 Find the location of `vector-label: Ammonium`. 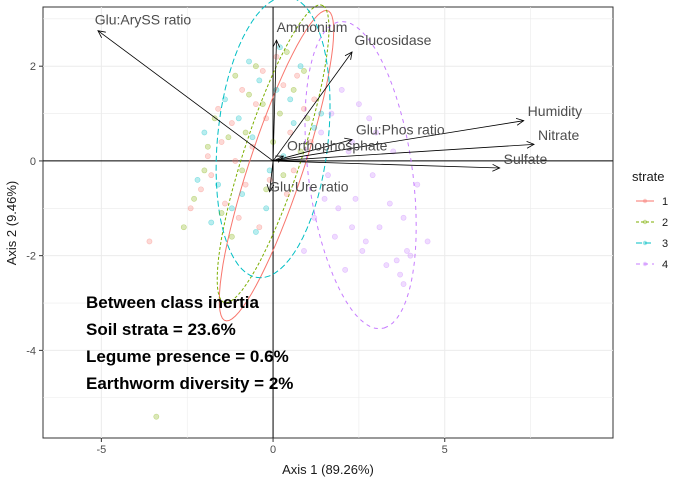

vector-label: Ammonium is located at coordinates (312, 27).